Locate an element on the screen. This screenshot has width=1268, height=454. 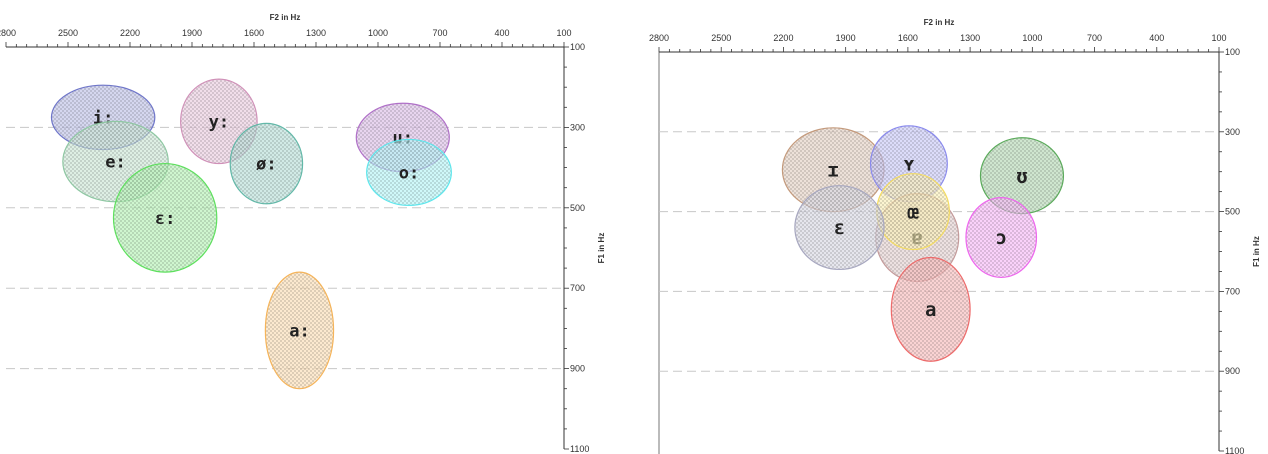
vowel-area: ɛ is located at coordinates (839, 228).